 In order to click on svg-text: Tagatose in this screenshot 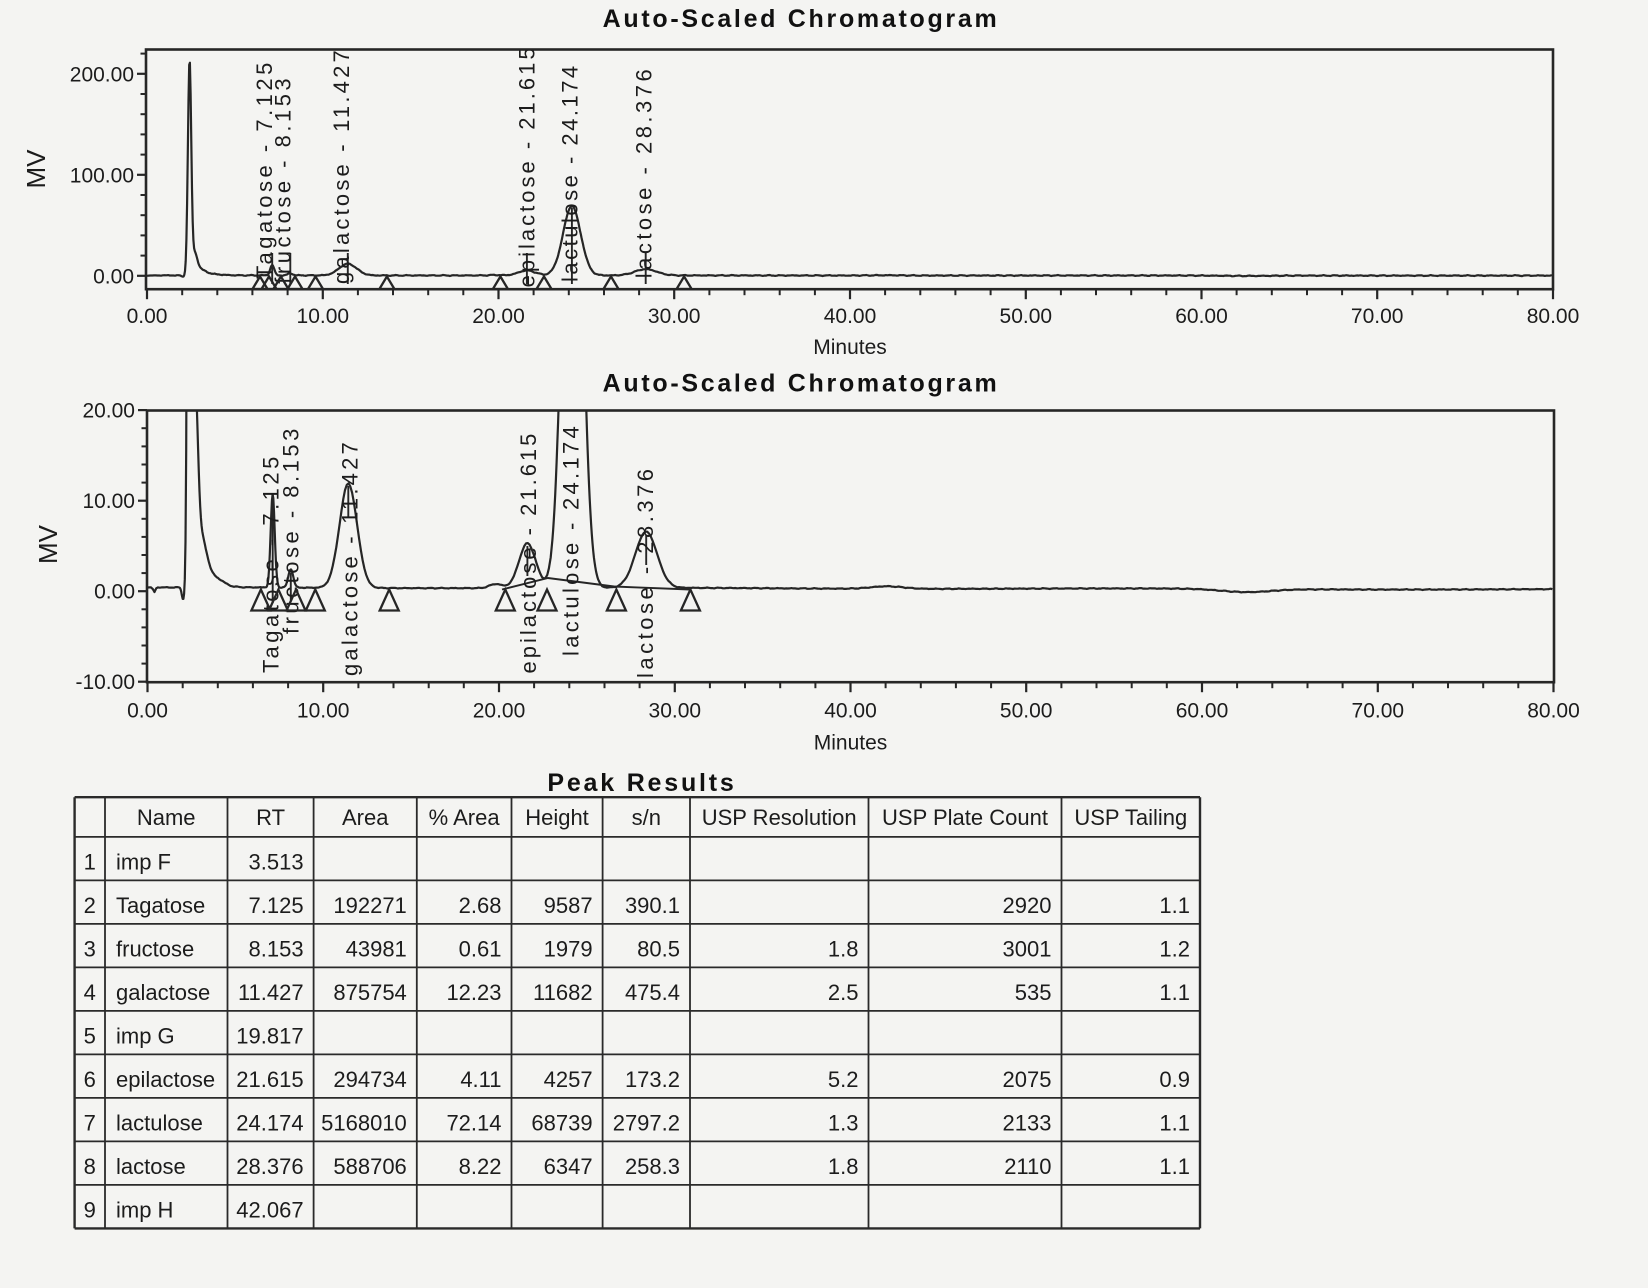, I will do `click(160, 905)`.